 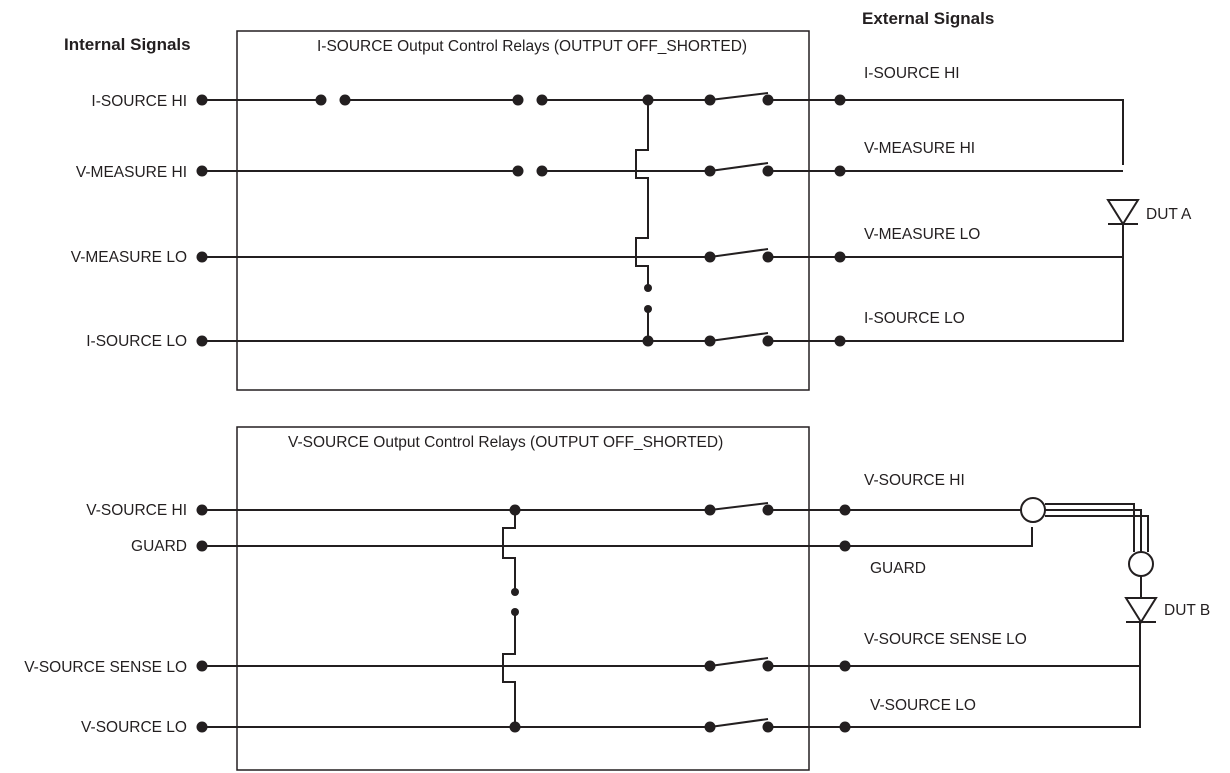 I want to click on dut-a-label: DUT A, so click(x=1169, y=214).